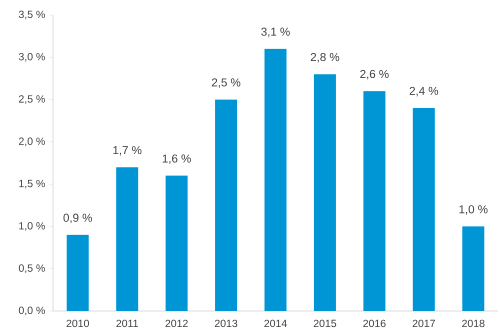 The height and width of the screenshot is (331, 500). Describe the element at coordinates (31, 15) in the screenshot. I see `y-tick-label: 3,5 %` at that location.